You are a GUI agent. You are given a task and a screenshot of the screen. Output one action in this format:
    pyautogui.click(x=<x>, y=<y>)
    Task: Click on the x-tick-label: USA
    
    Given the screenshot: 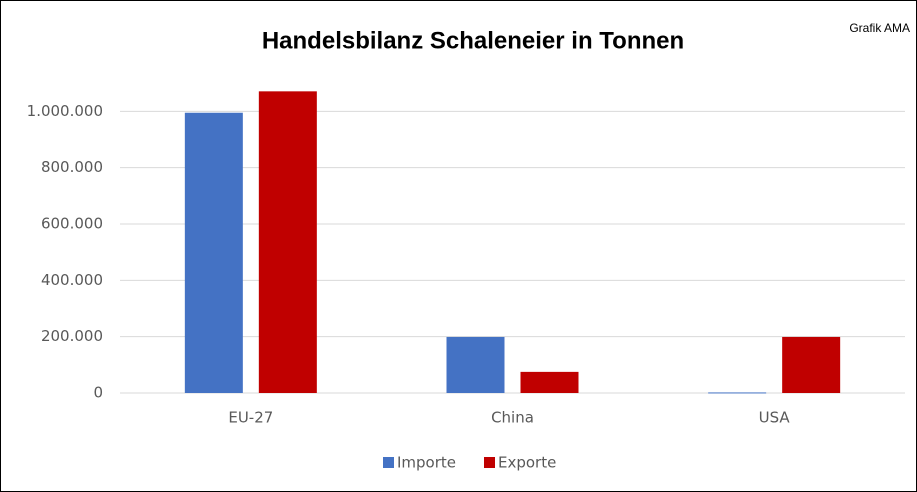 What is the action you would take?
    pyautogui.click(x=775, y=418)
    